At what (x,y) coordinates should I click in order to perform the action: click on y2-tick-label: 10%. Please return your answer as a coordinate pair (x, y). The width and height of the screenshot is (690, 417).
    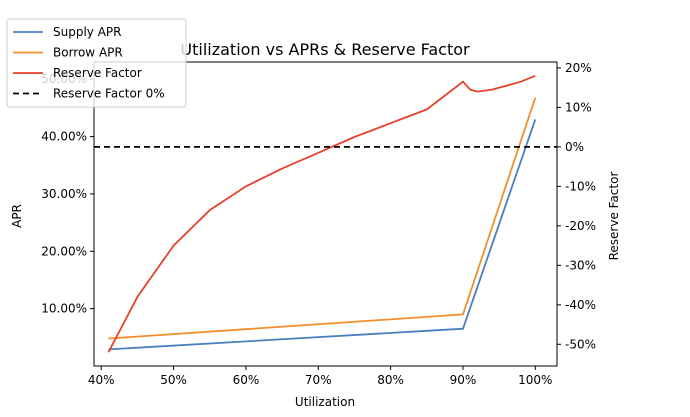
    Looking at the image, I should click on (578, 107).